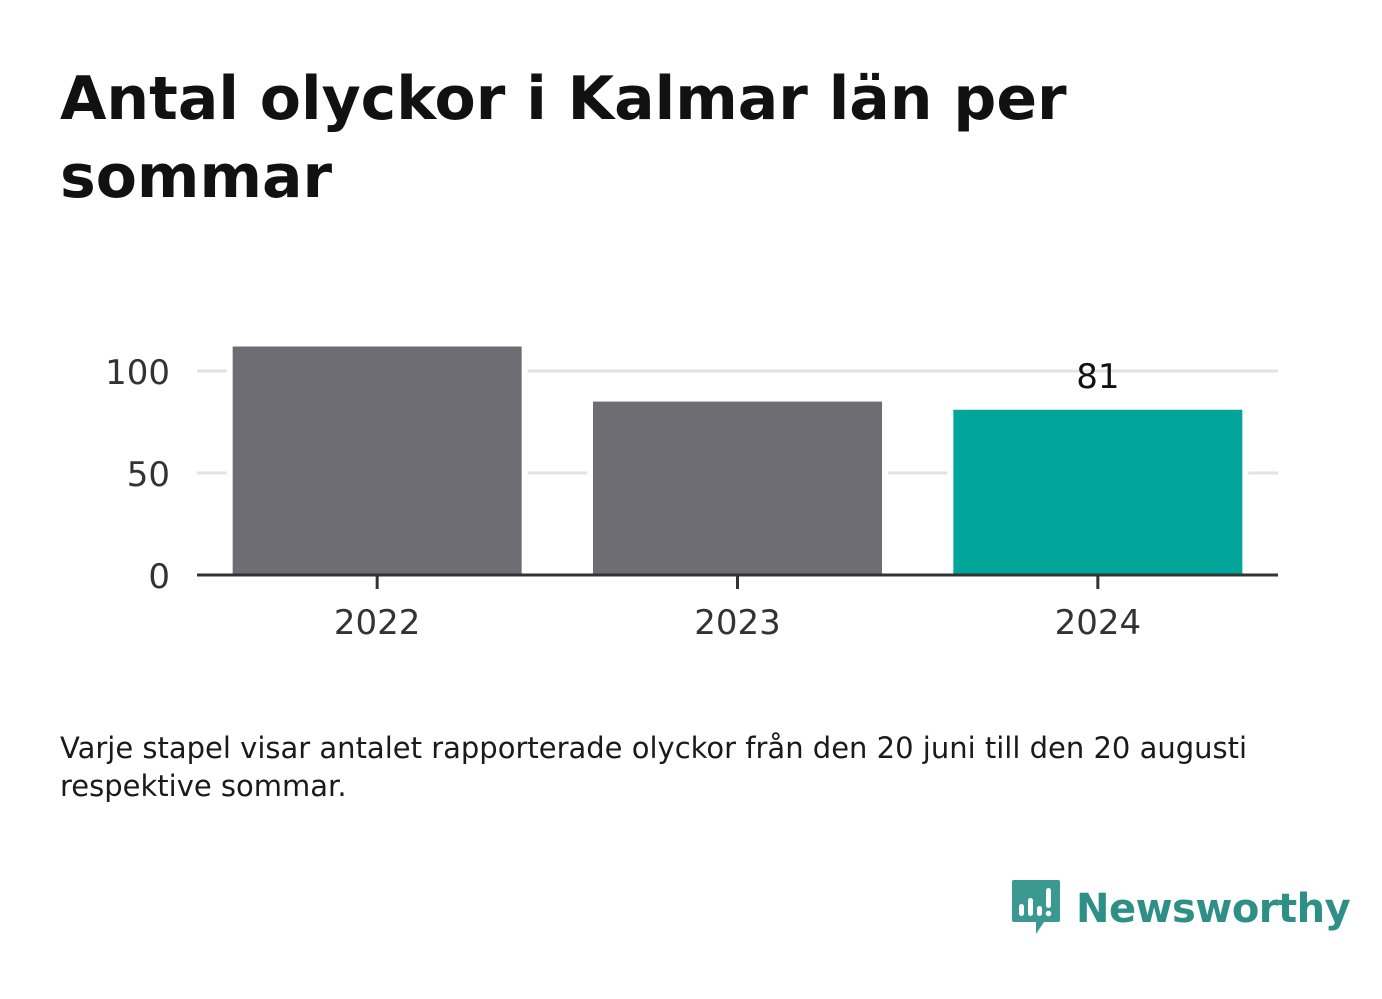  Describe the element at coordinates (1098, 623) in the screenshot. I see `x-tick-label-2024: 2024` at that location.